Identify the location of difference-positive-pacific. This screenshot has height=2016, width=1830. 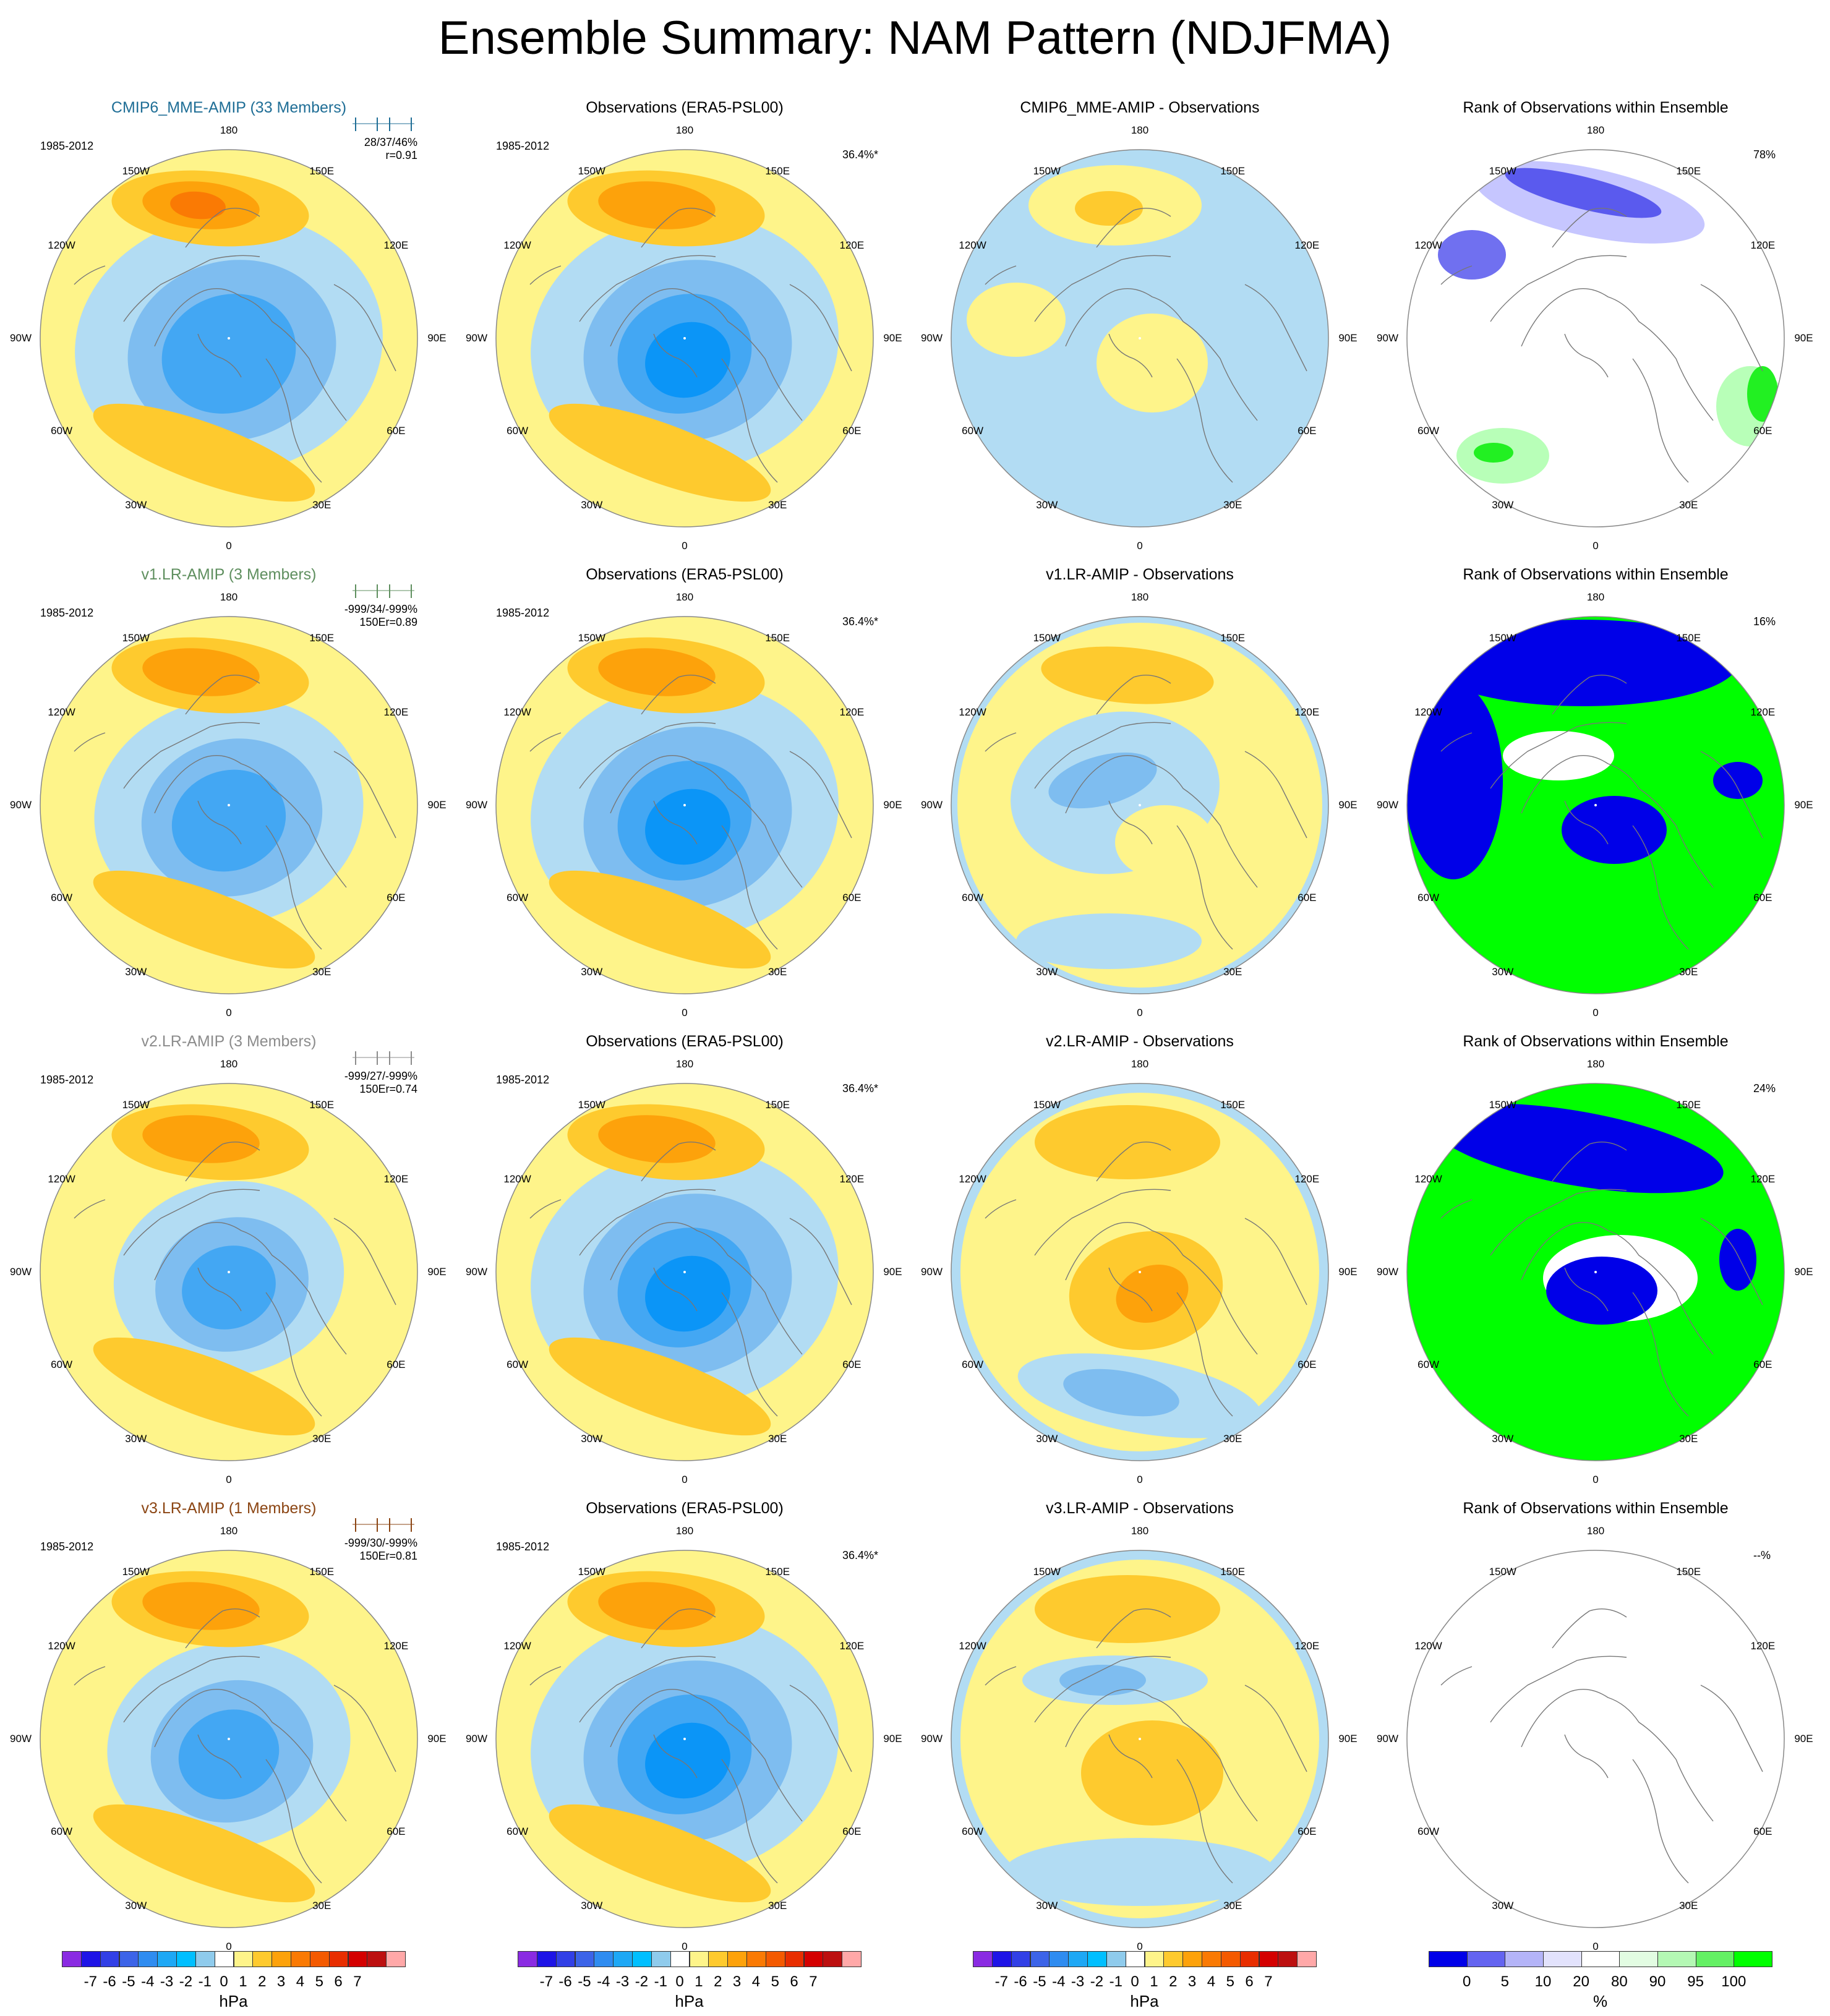
(1127, 1609).